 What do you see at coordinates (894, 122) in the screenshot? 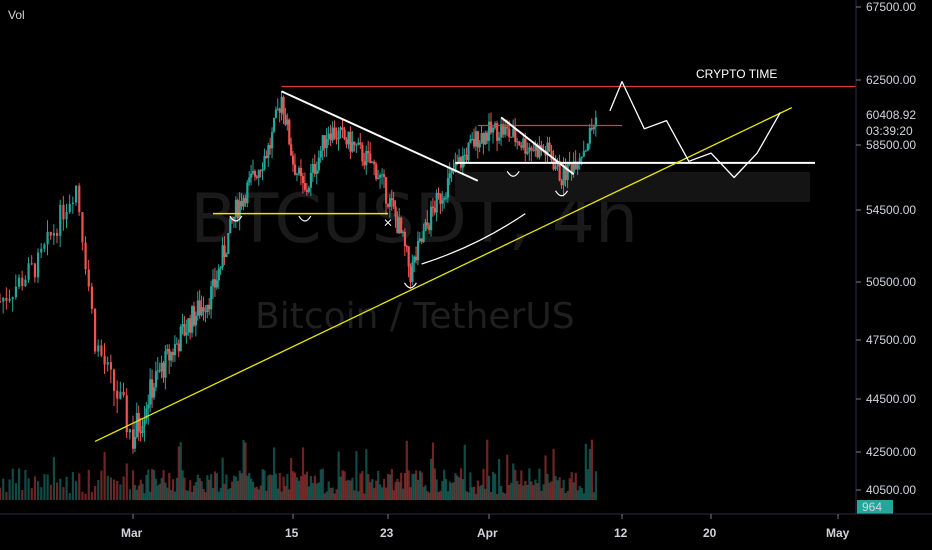
I see `last-price-tag: 60408.92 03:39:20` at bounding box center [894, 122].